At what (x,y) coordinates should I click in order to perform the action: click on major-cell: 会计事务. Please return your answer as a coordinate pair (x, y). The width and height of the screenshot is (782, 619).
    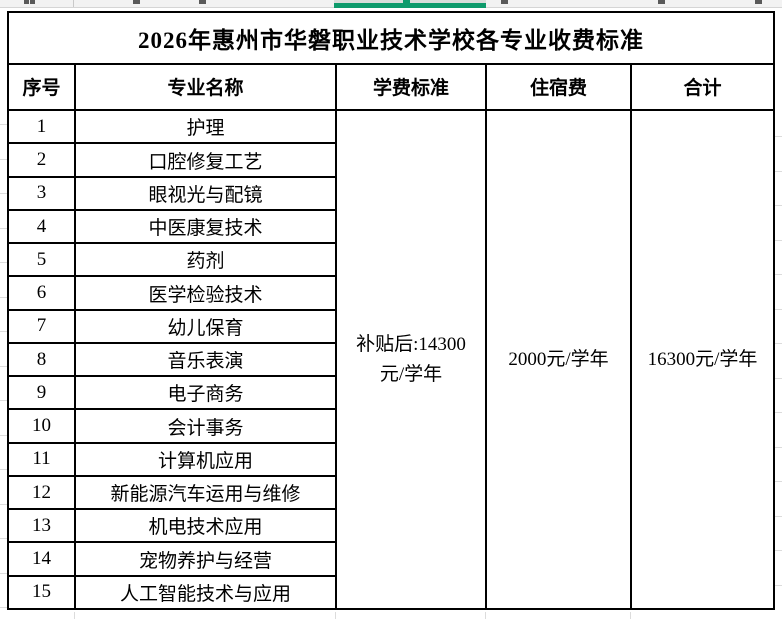
    Looking at the image, I should click on (205, 426).